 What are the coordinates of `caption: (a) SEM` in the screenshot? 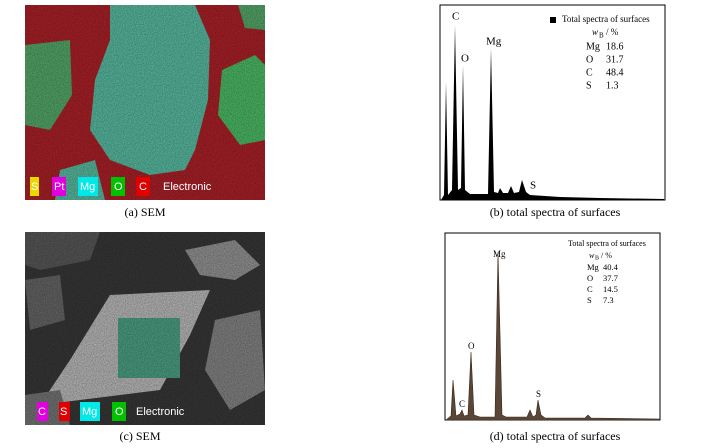 It's located at (145, 212).